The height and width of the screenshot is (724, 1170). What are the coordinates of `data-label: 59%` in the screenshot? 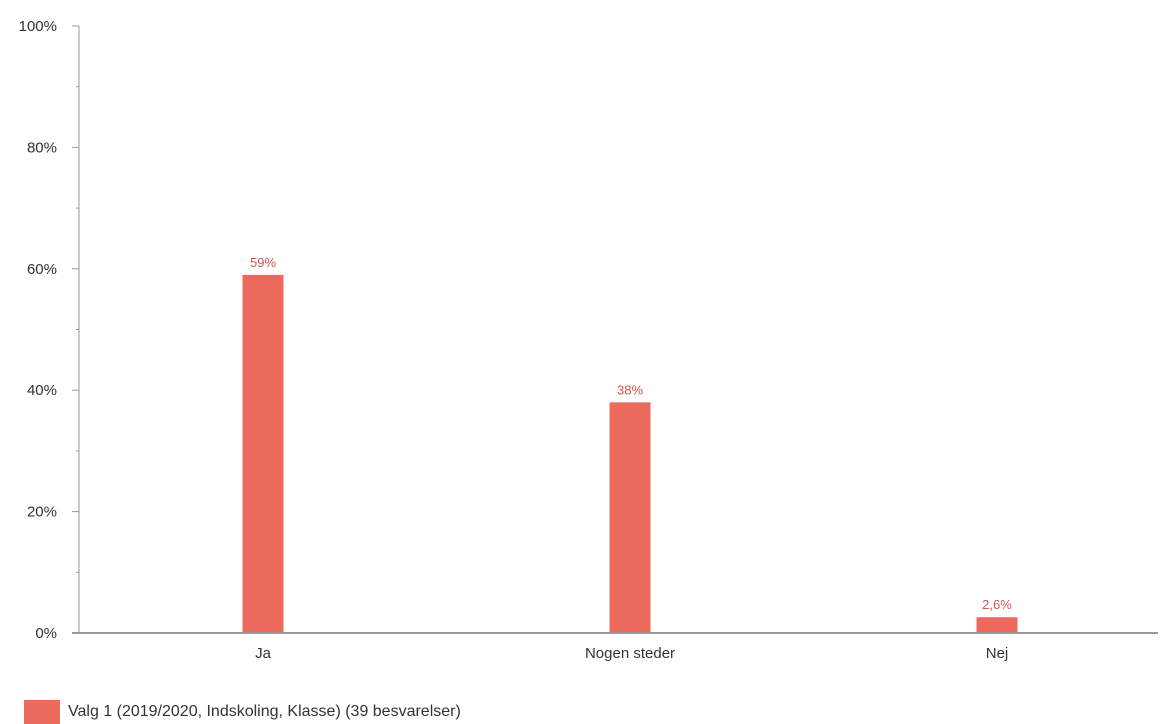 It's located at (263, 262).